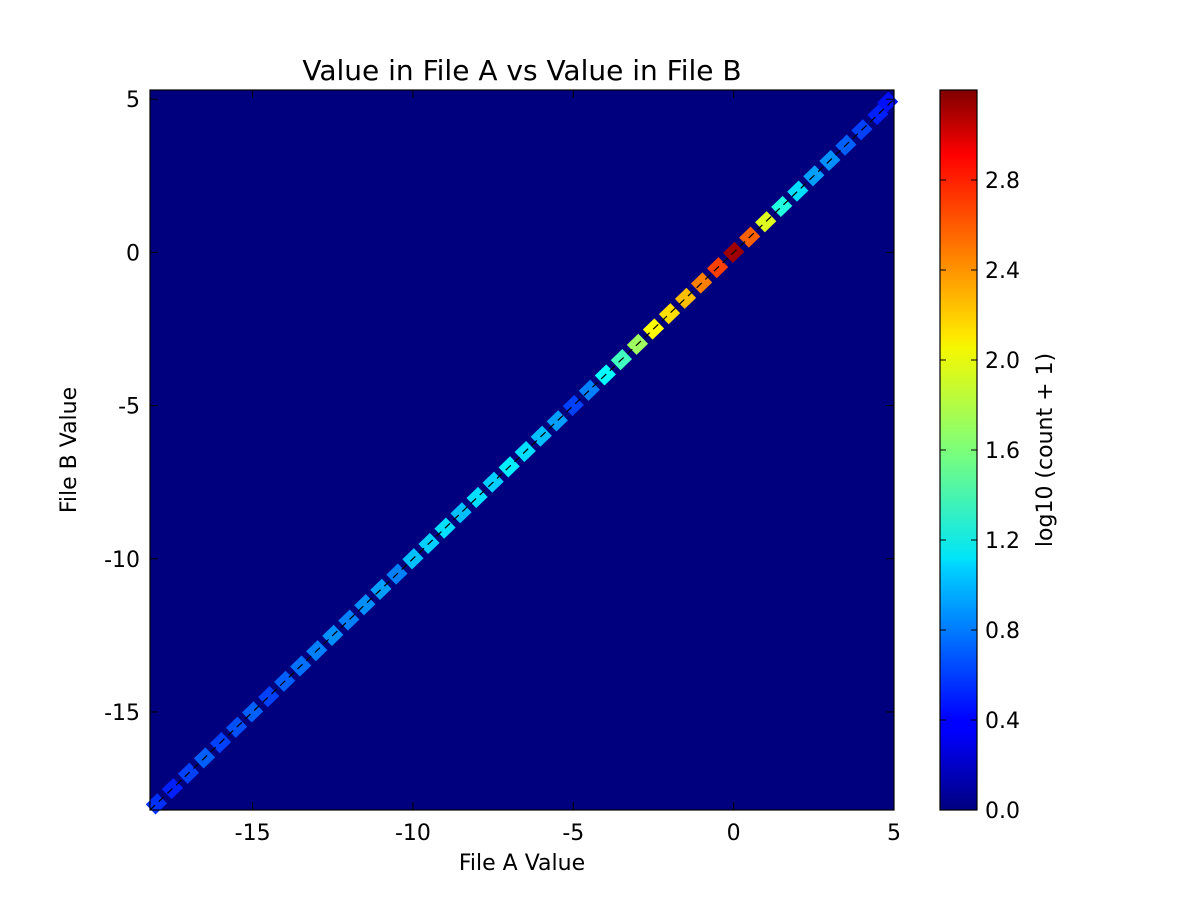 Image resolution: width=1200 pixels, height=900 pixels. I want to click on y-axis-label: File B Value, so click(69, 450).